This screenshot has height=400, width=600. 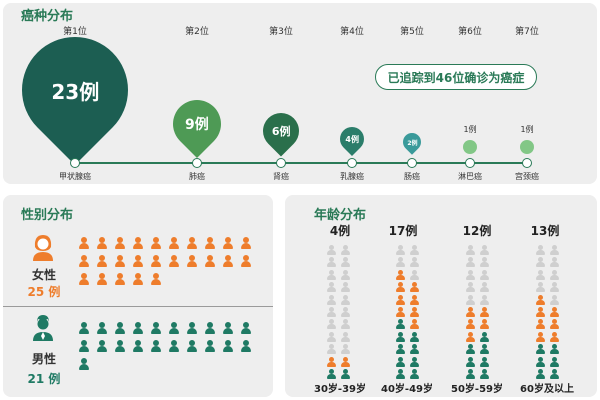 What do you see at coordinates (75, 176) in the screenshot?
I see `cancer-name-1: 甲状腺癌` at bounding box center [75, 176].